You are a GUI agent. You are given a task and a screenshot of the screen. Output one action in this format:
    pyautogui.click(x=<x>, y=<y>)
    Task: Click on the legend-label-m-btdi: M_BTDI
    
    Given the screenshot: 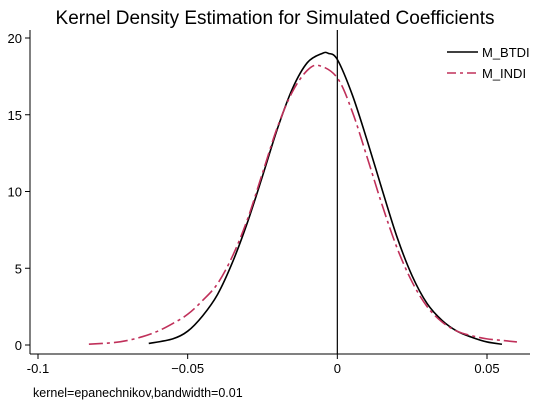 What is the action you would take?
    pyautogui.click(x=506, y=52)
    